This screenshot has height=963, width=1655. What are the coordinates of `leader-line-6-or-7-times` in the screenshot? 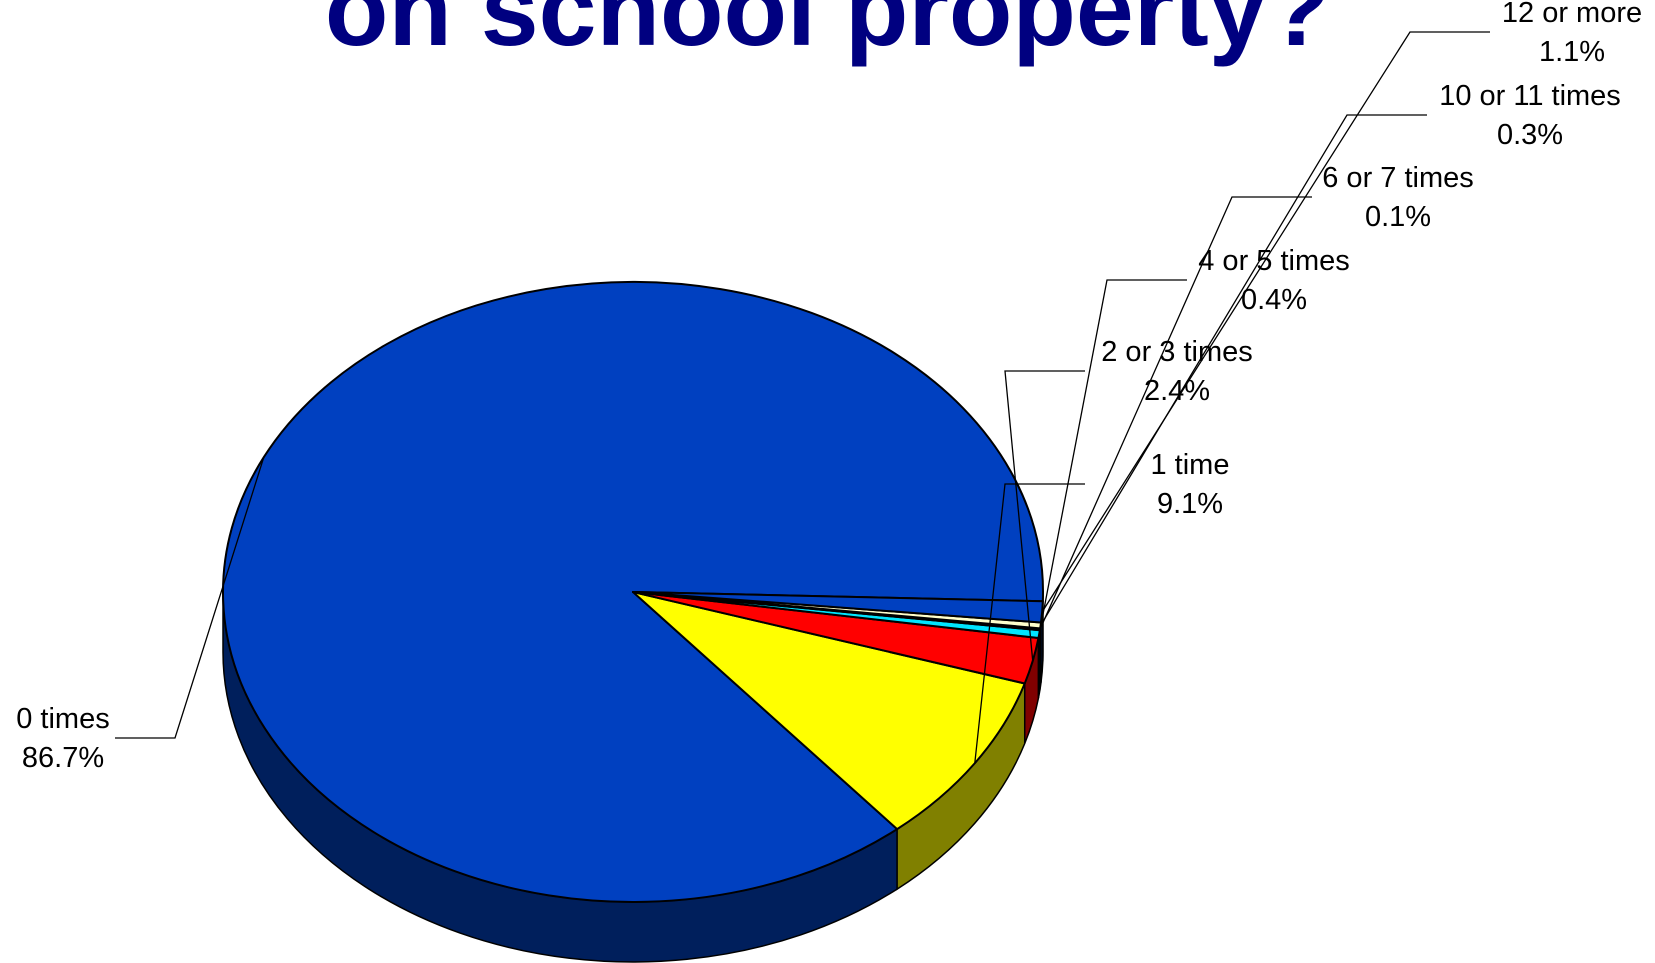 It's located at (1175, 413).